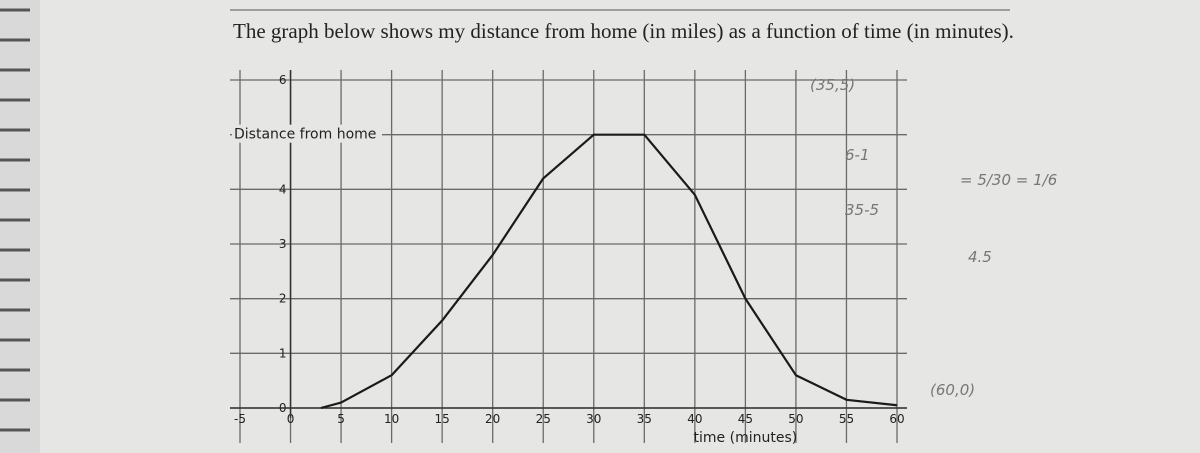 The width and height of the screenshot is (1200, 453). I want to click on y-tick-label: 2, so click(283, 299).